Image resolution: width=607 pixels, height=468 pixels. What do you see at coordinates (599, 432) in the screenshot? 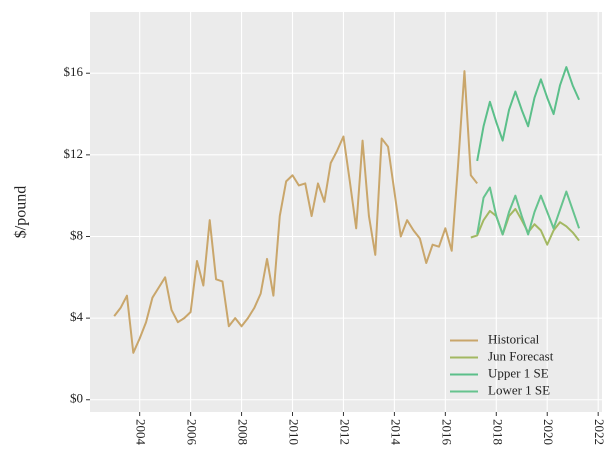
I see `x-tick-label: 2022` at bounding box center [599, 432].